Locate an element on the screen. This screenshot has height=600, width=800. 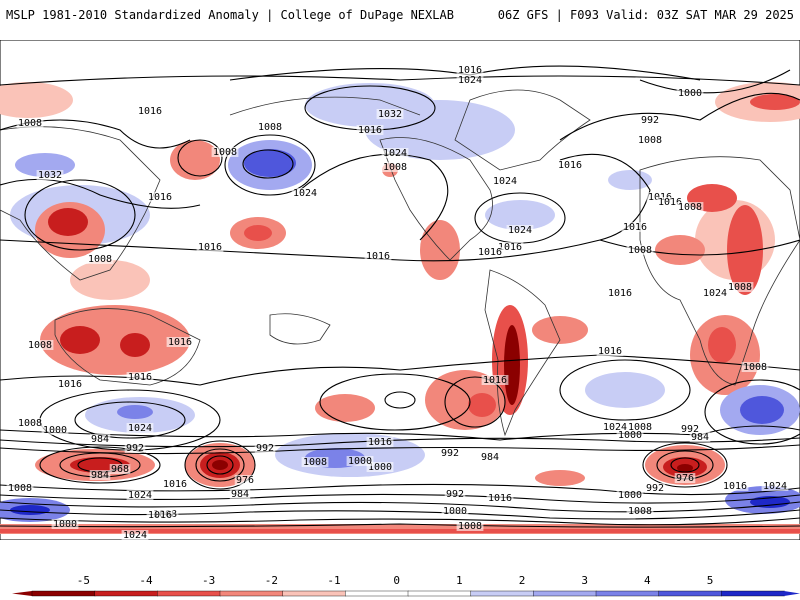
colorbar-min-arrow is located at coordinates (22, 593).